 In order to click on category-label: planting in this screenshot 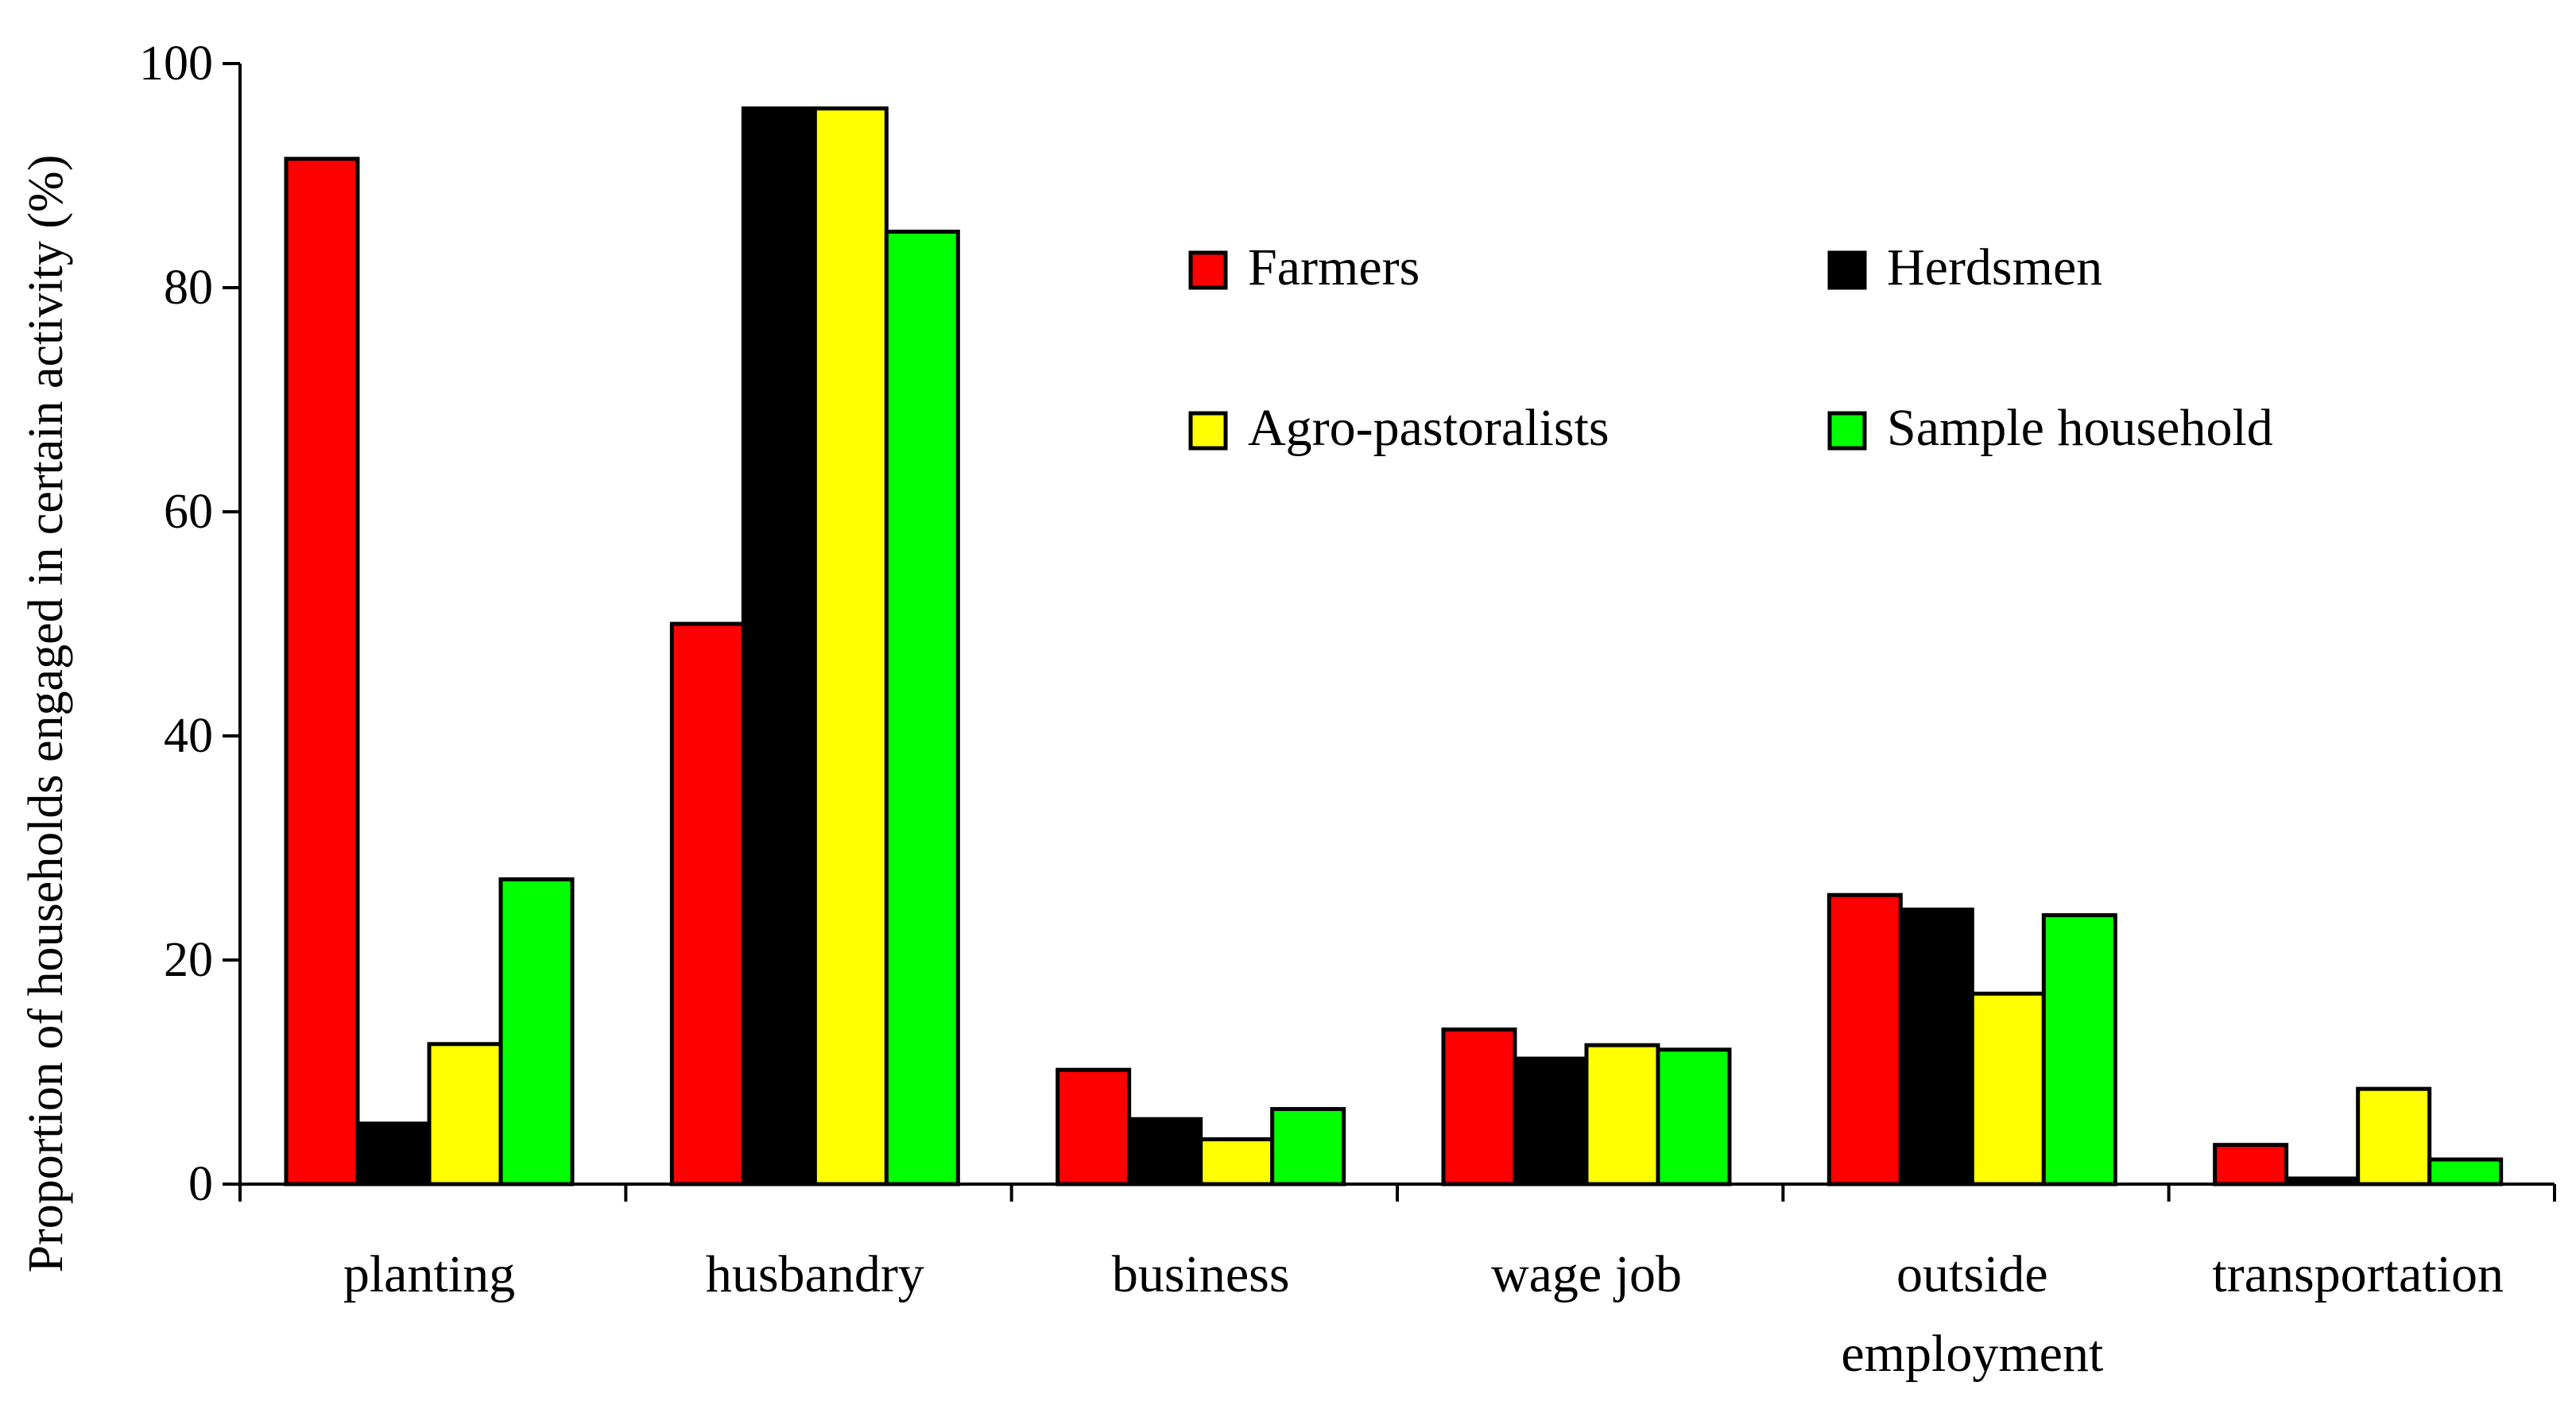, I will do `click(429, 1274)`.